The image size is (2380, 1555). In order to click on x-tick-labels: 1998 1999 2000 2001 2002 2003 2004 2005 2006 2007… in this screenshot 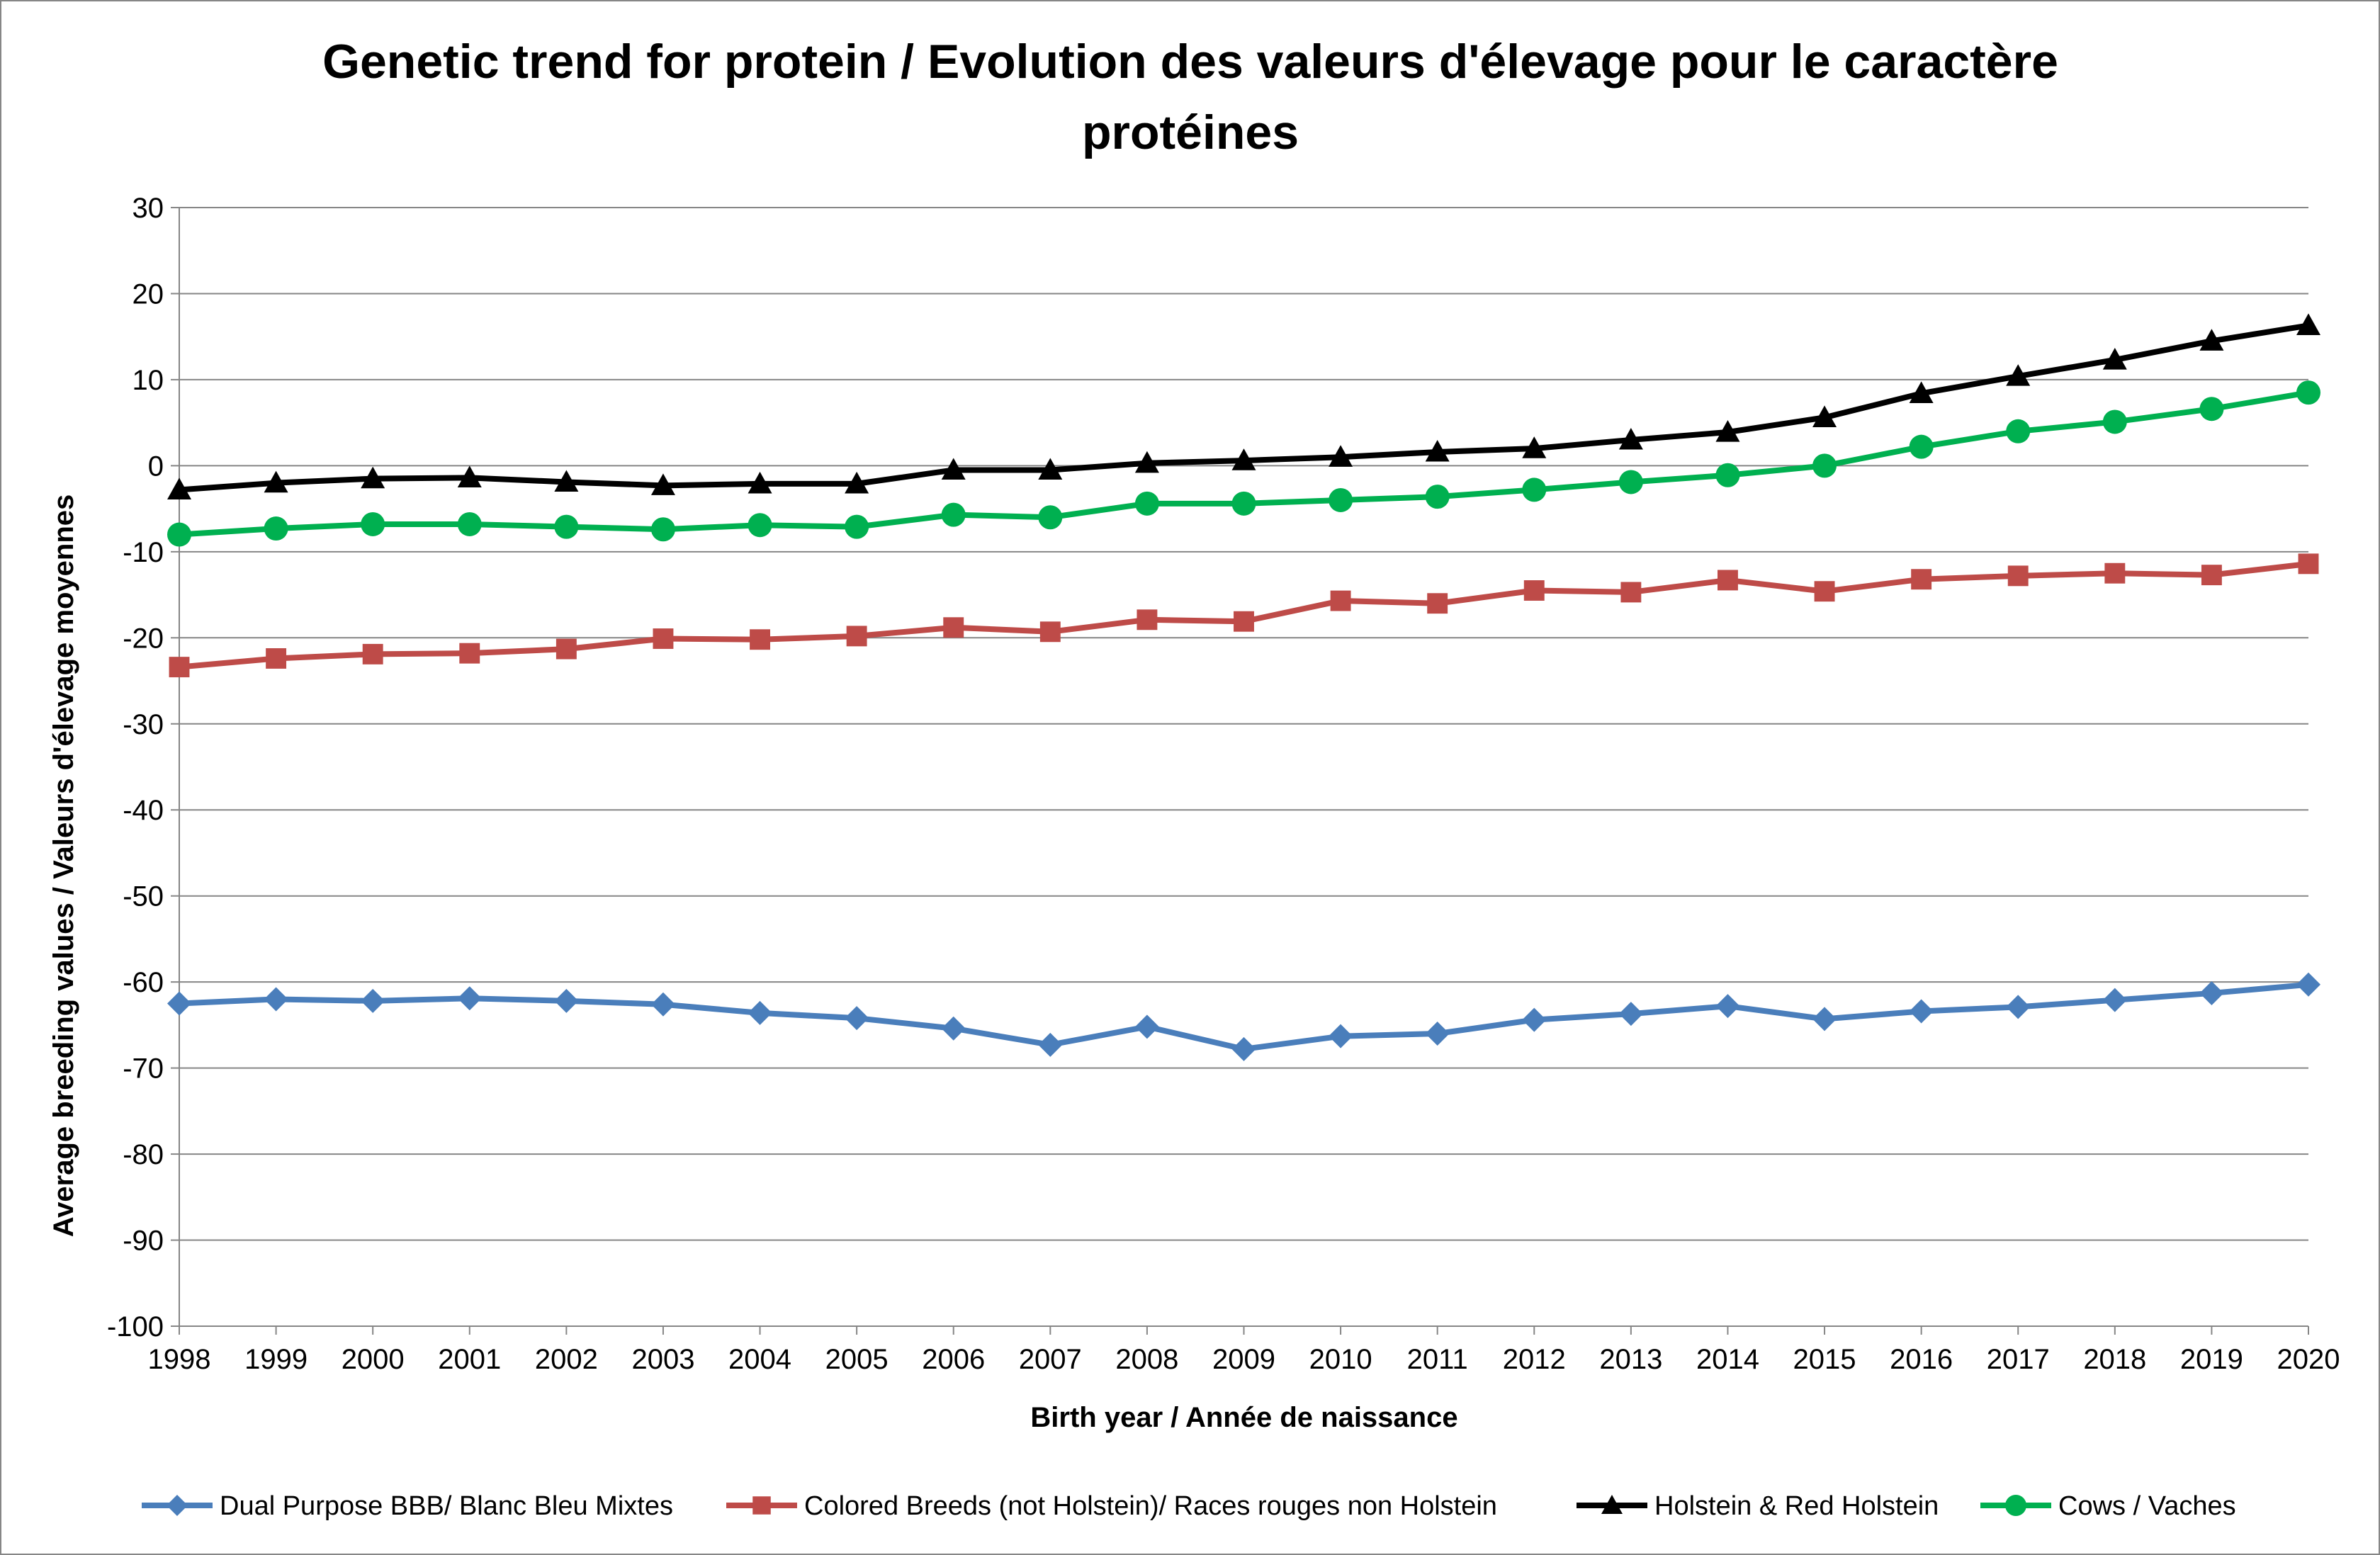, I will do `click(1244, 1359)`.